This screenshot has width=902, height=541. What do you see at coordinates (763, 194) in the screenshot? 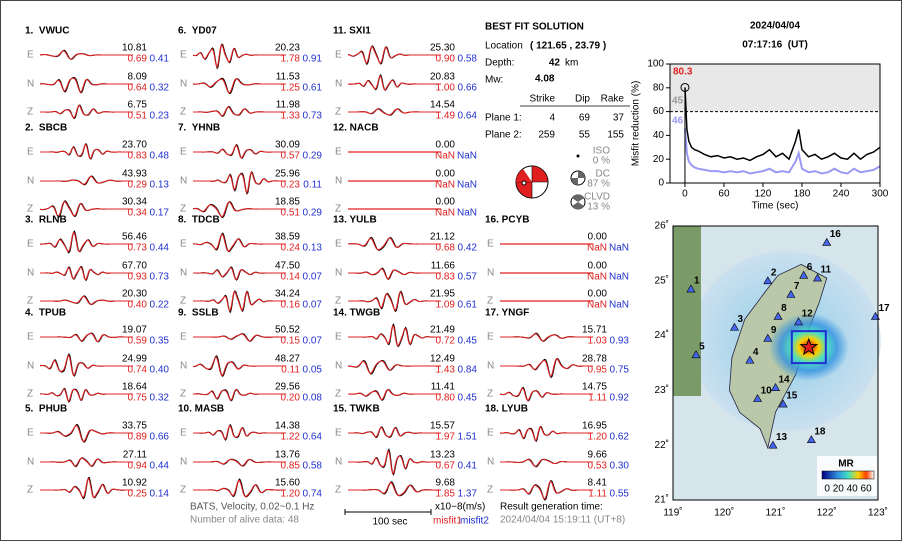
I see `x-tick-label: 120` at bounding box center [763, 194].